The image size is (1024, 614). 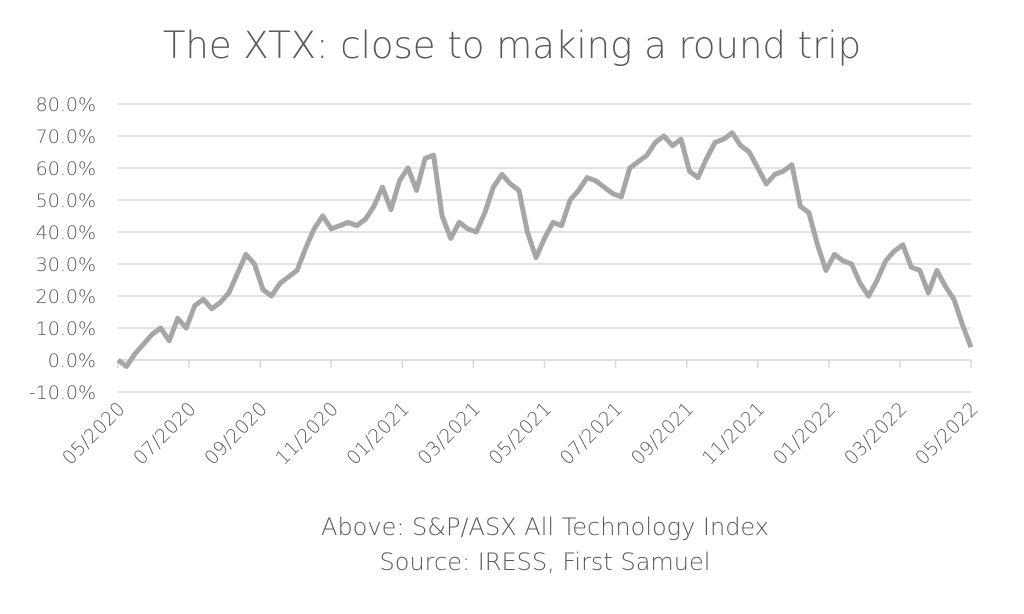 What do you see at coordinates (66, 297) in the screenshot?
I see `y-tick-label: 20.0%` at bounding box center [66, 297].